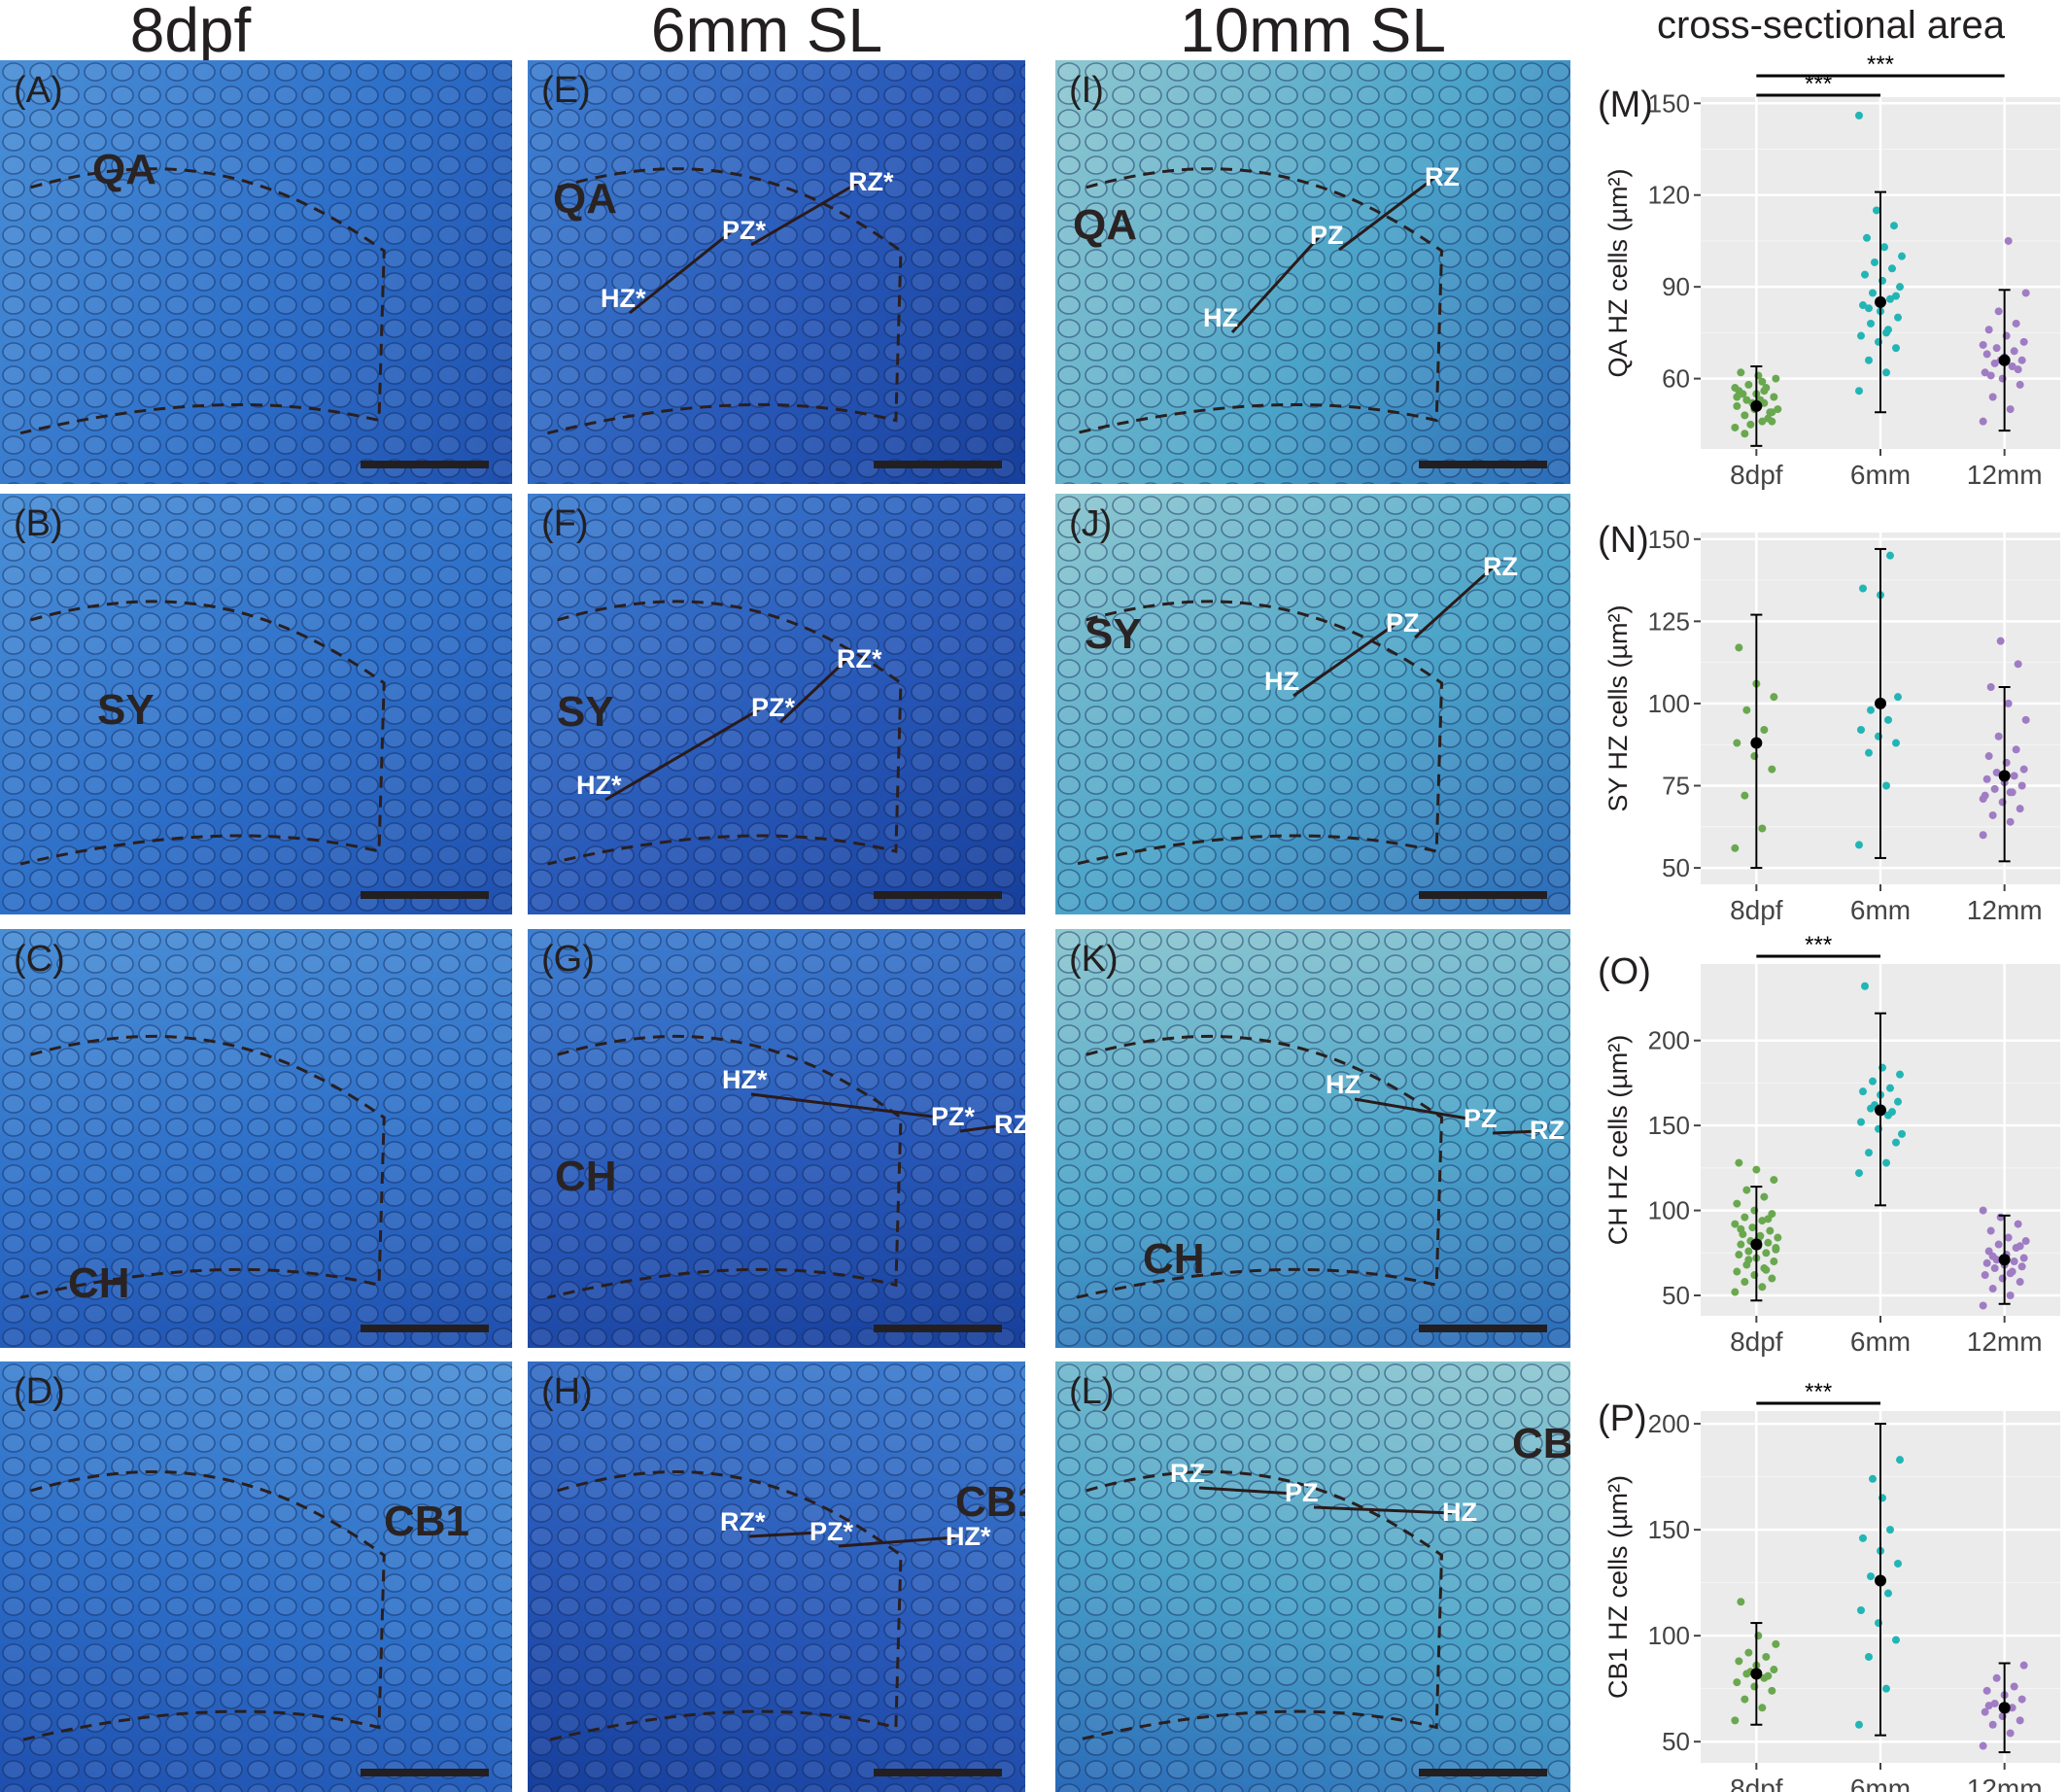 This screenshot has height=1792, width=2068. I want to click on y-axis-label: CH HZ cells (µm²), so click(1618, 1140).